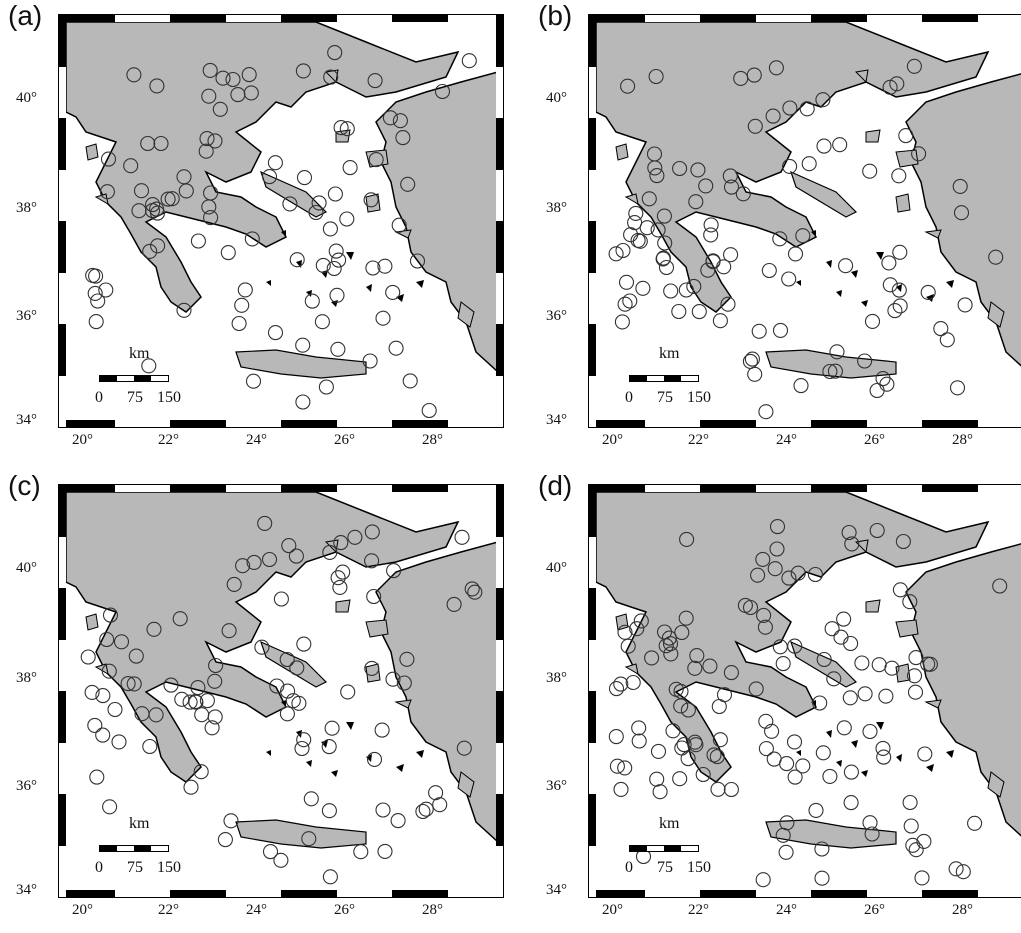 This screenshot has width=1021, height=933. I want to click on longitude-label: 24°, so click(786, 910).